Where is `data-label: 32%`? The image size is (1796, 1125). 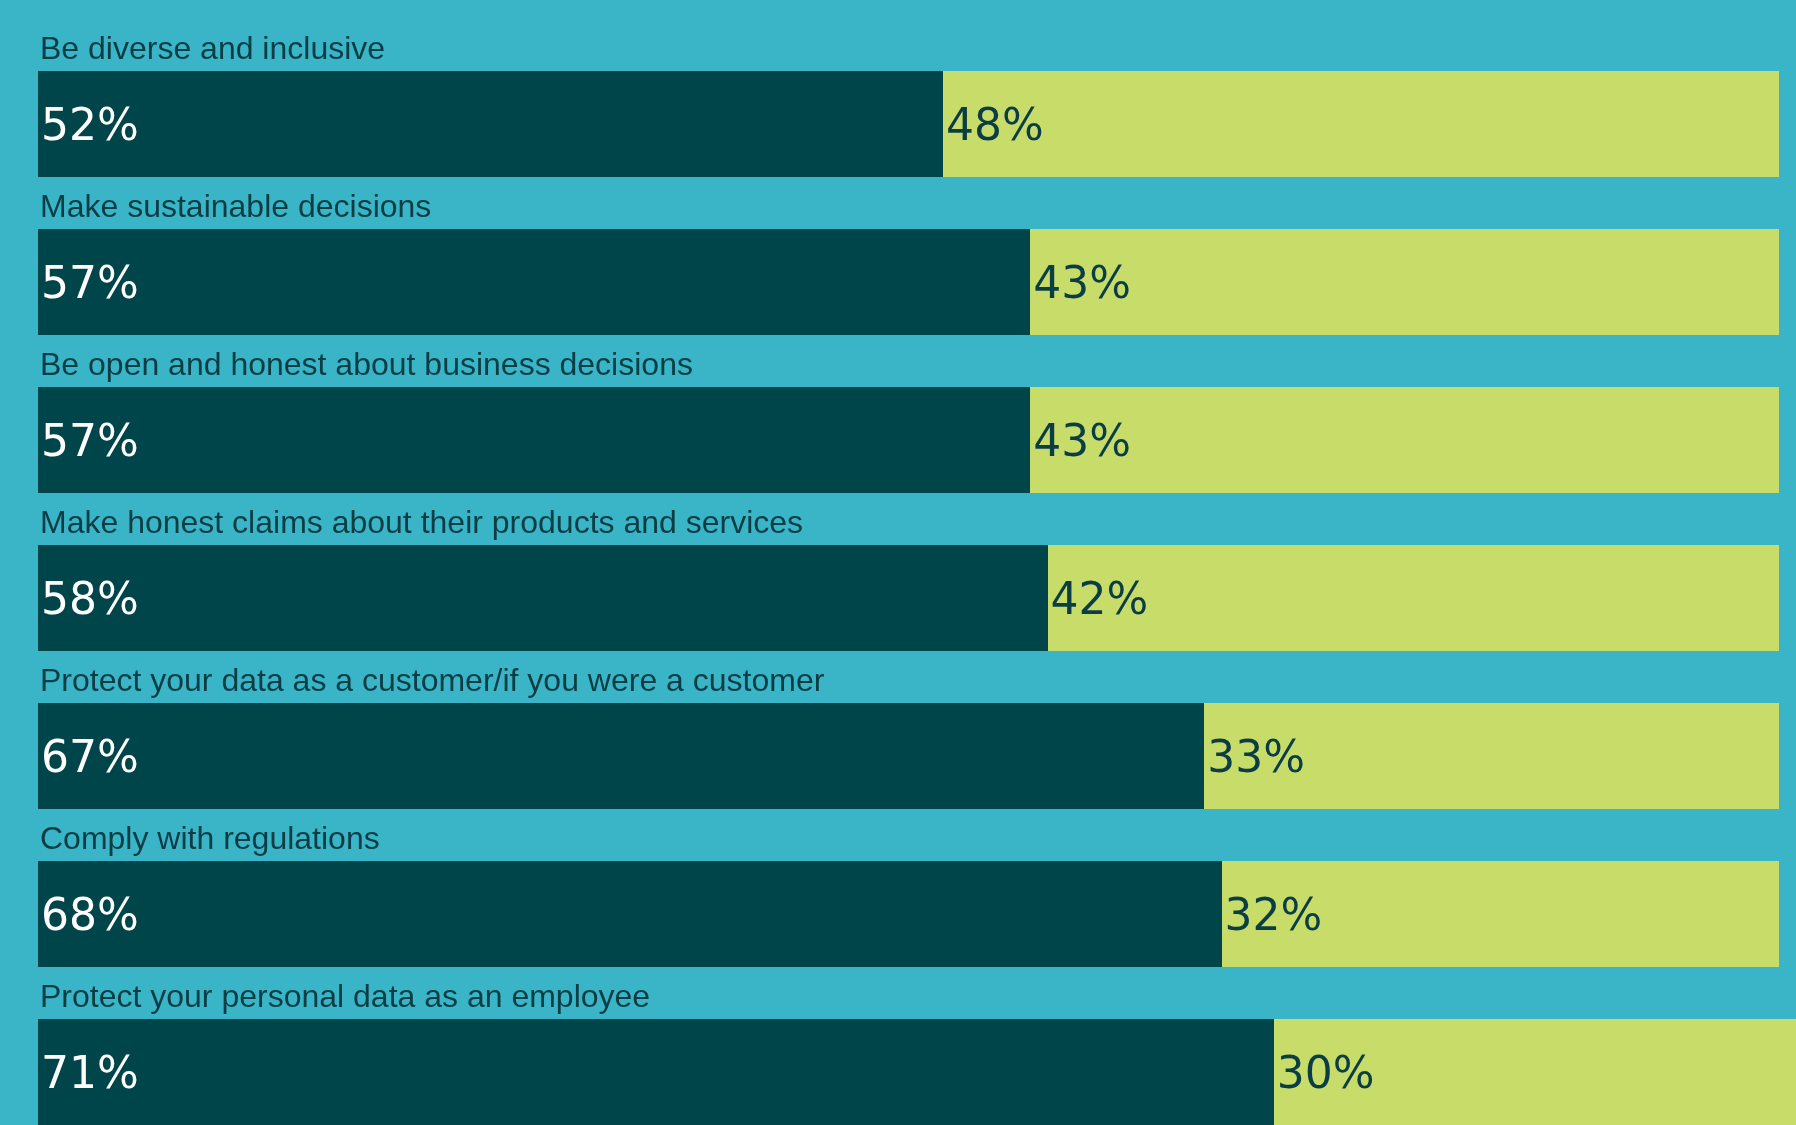 data-label: 32% is located at coordinates (1273, 914).